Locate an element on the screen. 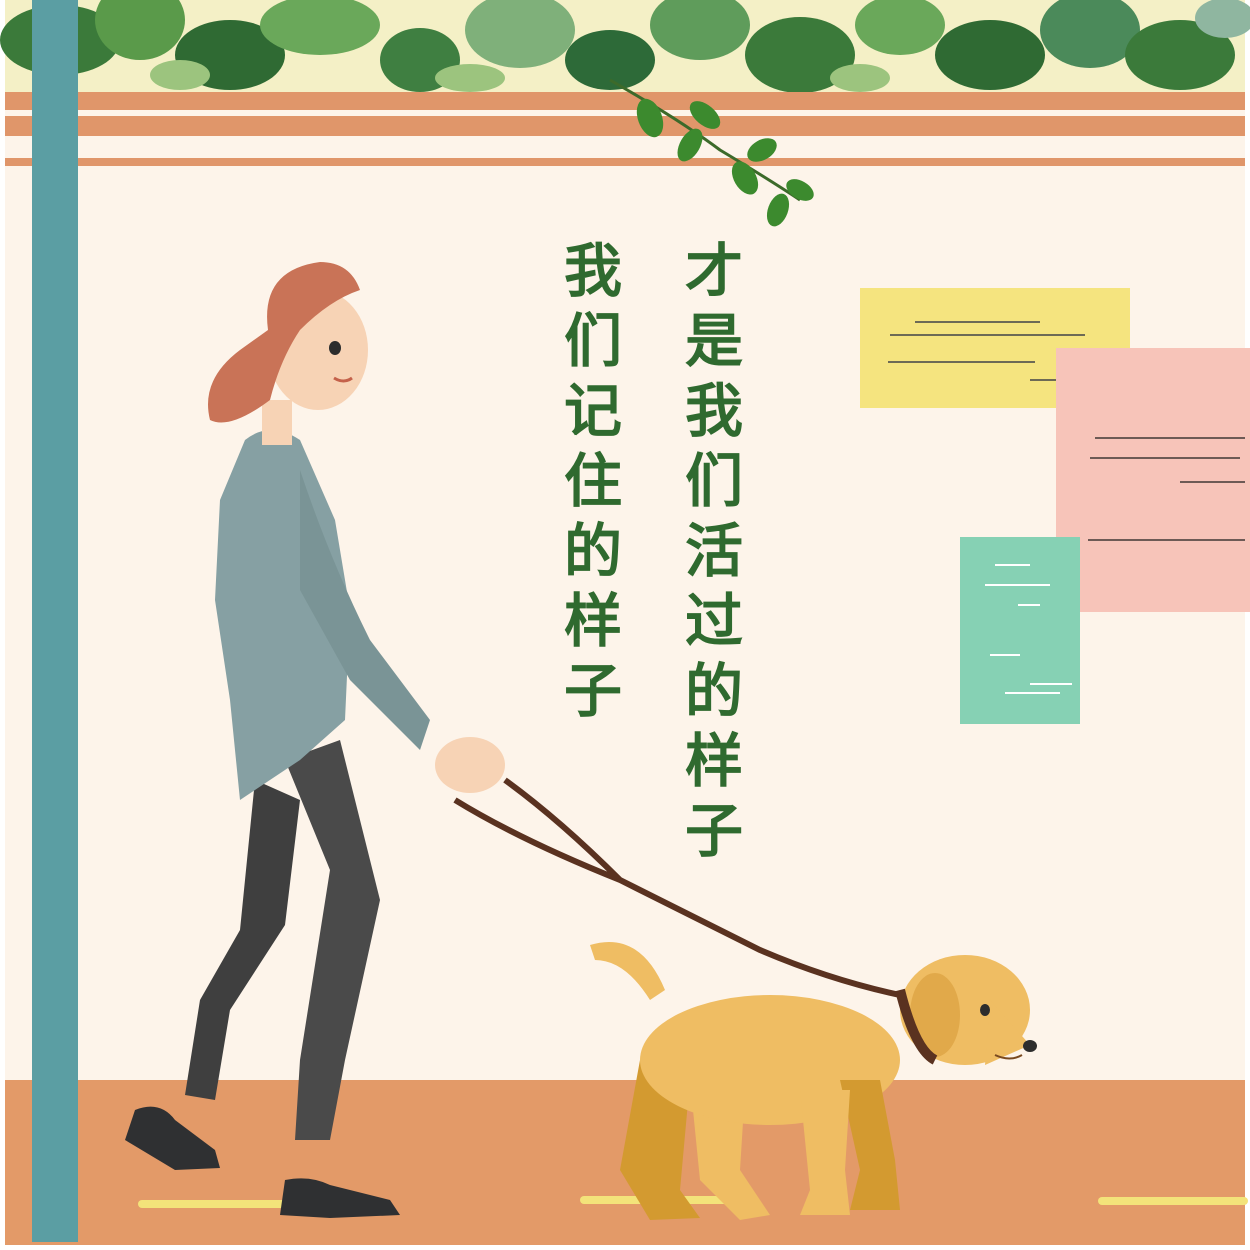 The width and height of the screenshot is (1250, 1250). hanging-vine is located at coordinates (711, 152).